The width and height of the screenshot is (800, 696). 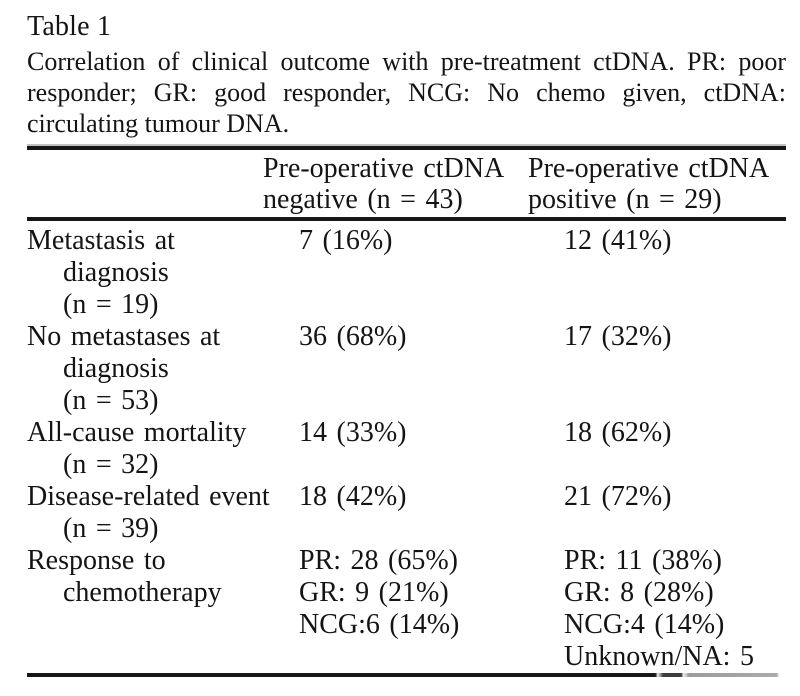 I want to click on row-label: Response to chemotherapy, so click(x=124, y=576).